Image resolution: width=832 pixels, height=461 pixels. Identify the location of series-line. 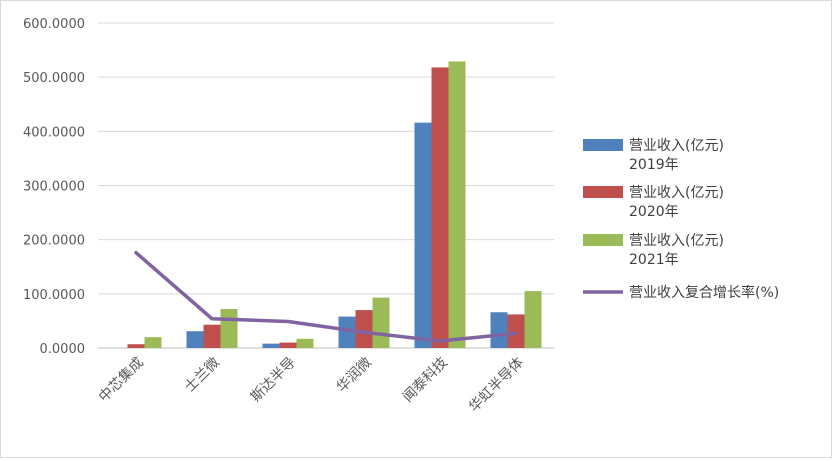
(326, 296).